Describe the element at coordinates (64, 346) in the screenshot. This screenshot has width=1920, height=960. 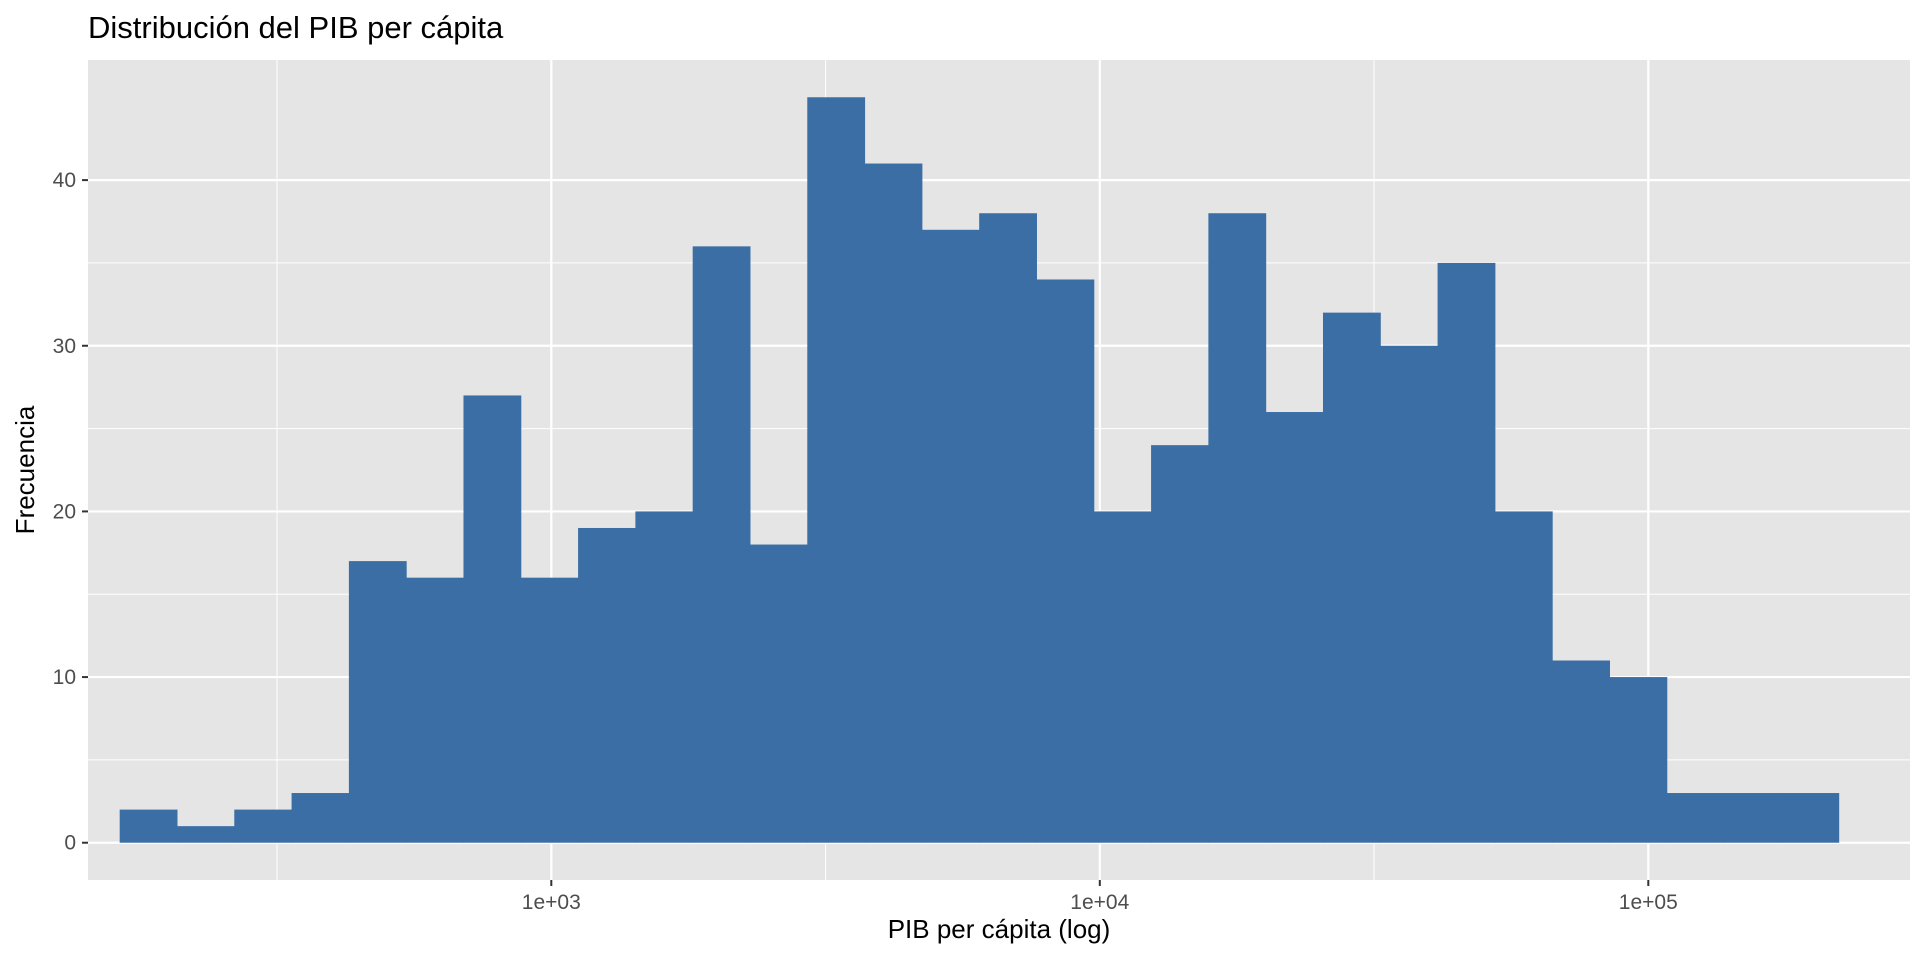
I see `y-tick-label: 30` at that location.